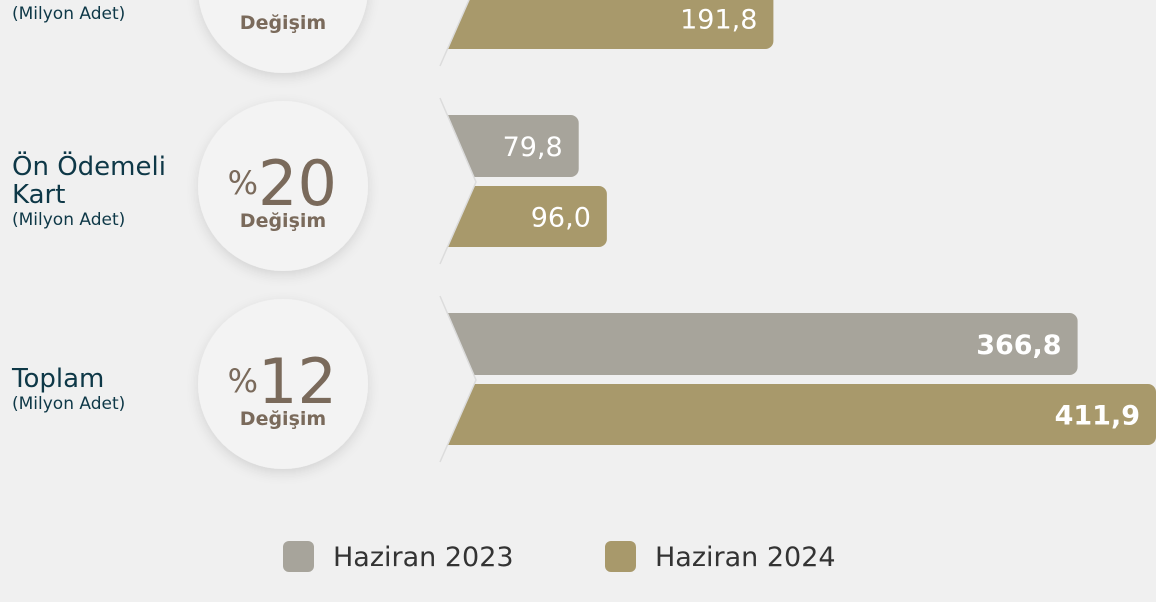  What do you see at coordinates (58, 379) in the screenshot?
I see `category-name: Toplam` at bounding box center [58, 379].